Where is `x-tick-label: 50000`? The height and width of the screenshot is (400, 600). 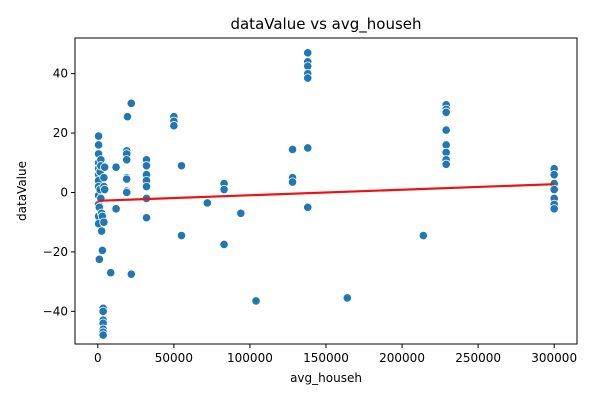
x-tick-label: 50000 is located at coordinates (174, 358).